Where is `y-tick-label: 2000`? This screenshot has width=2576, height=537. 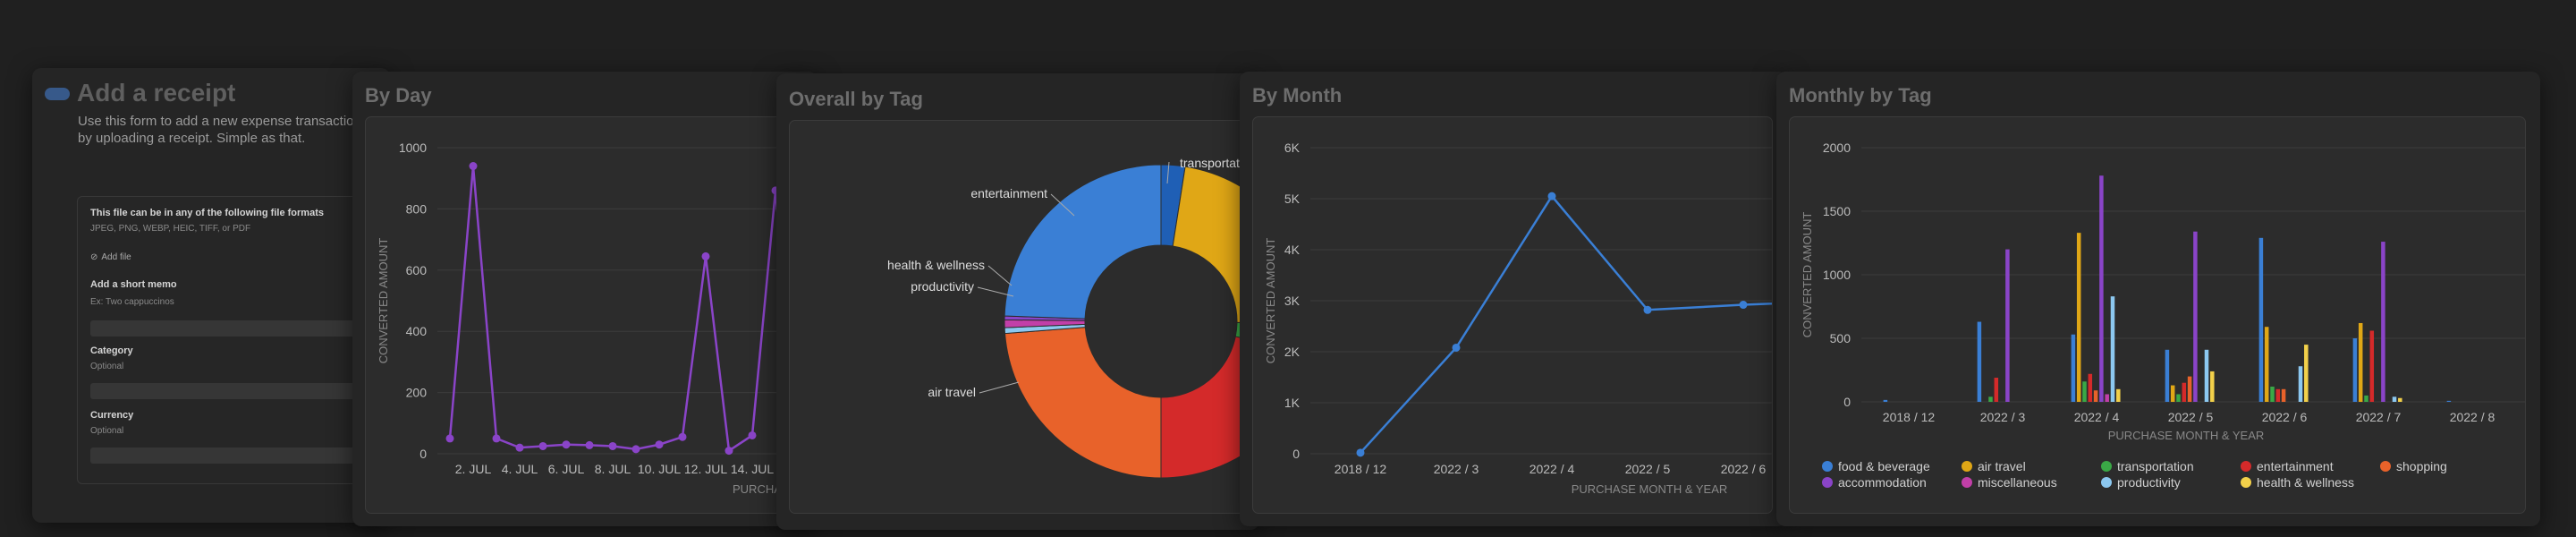
y-tick-label: 2000 is located at coordinates (1837, 148).